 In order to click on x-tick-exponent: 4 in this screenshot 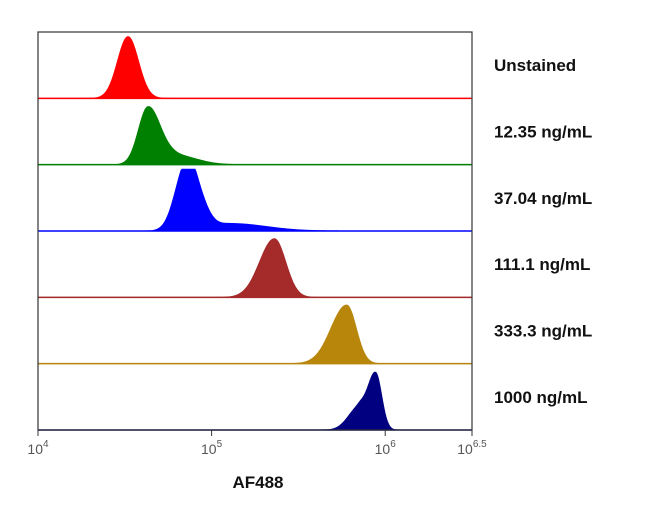, I will do `click(46, 444)`.